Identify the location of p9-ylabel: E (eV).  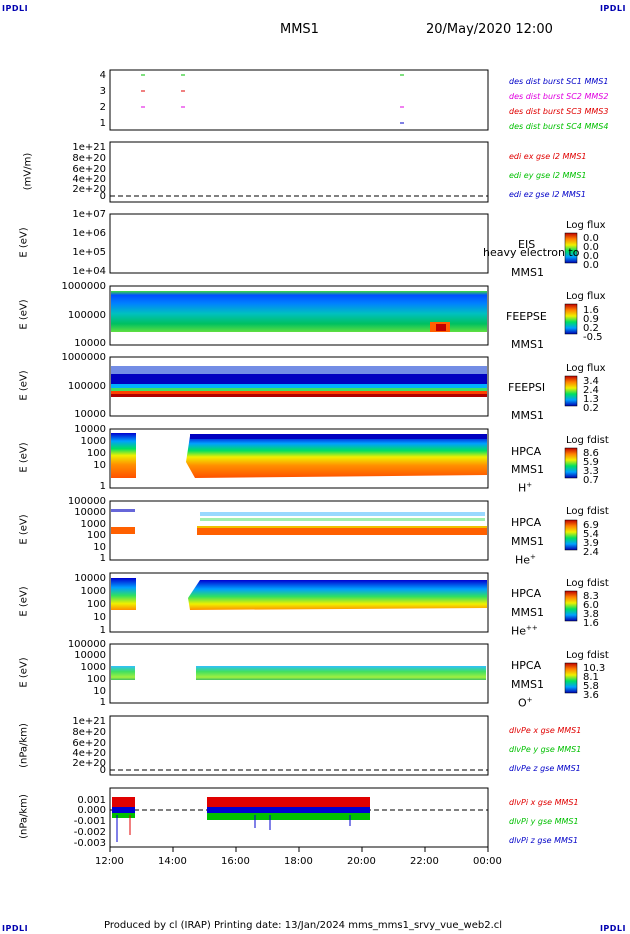
(24, 672).